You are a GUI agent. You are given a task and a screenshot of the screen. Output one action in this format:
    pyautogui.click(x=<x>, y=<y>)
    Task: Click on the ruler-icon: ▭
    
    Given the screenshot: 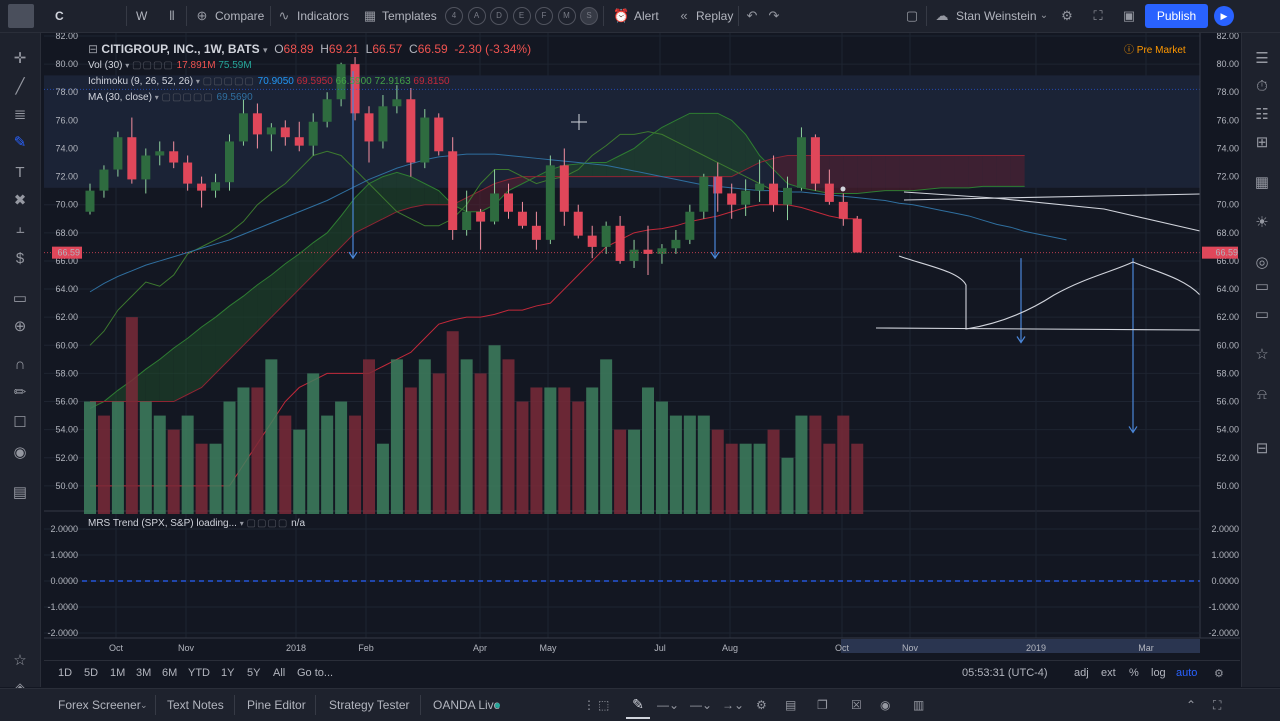 What is the action you would take?
    pyautogui.click(x=20, y=298)
    